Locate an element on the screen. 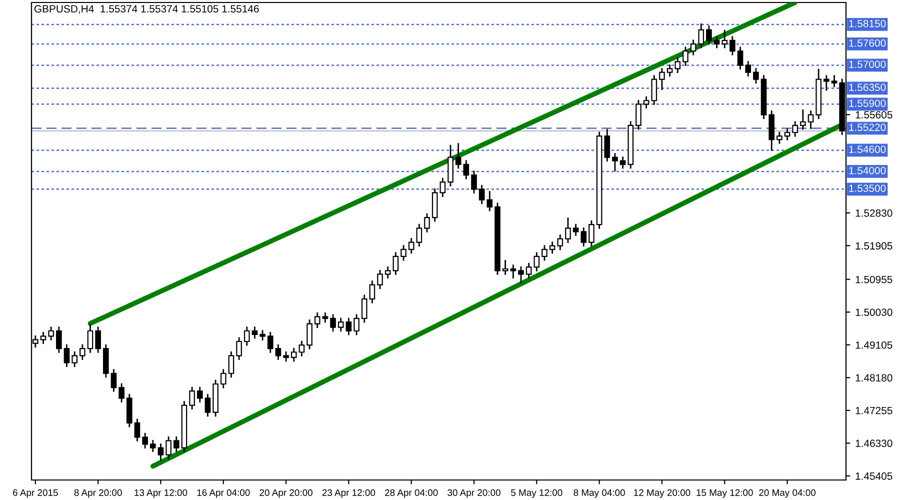 This screenshot has height=500, width=900. x-tick-label: 30 Apr 20:00 is located at coordinates (474, 493).